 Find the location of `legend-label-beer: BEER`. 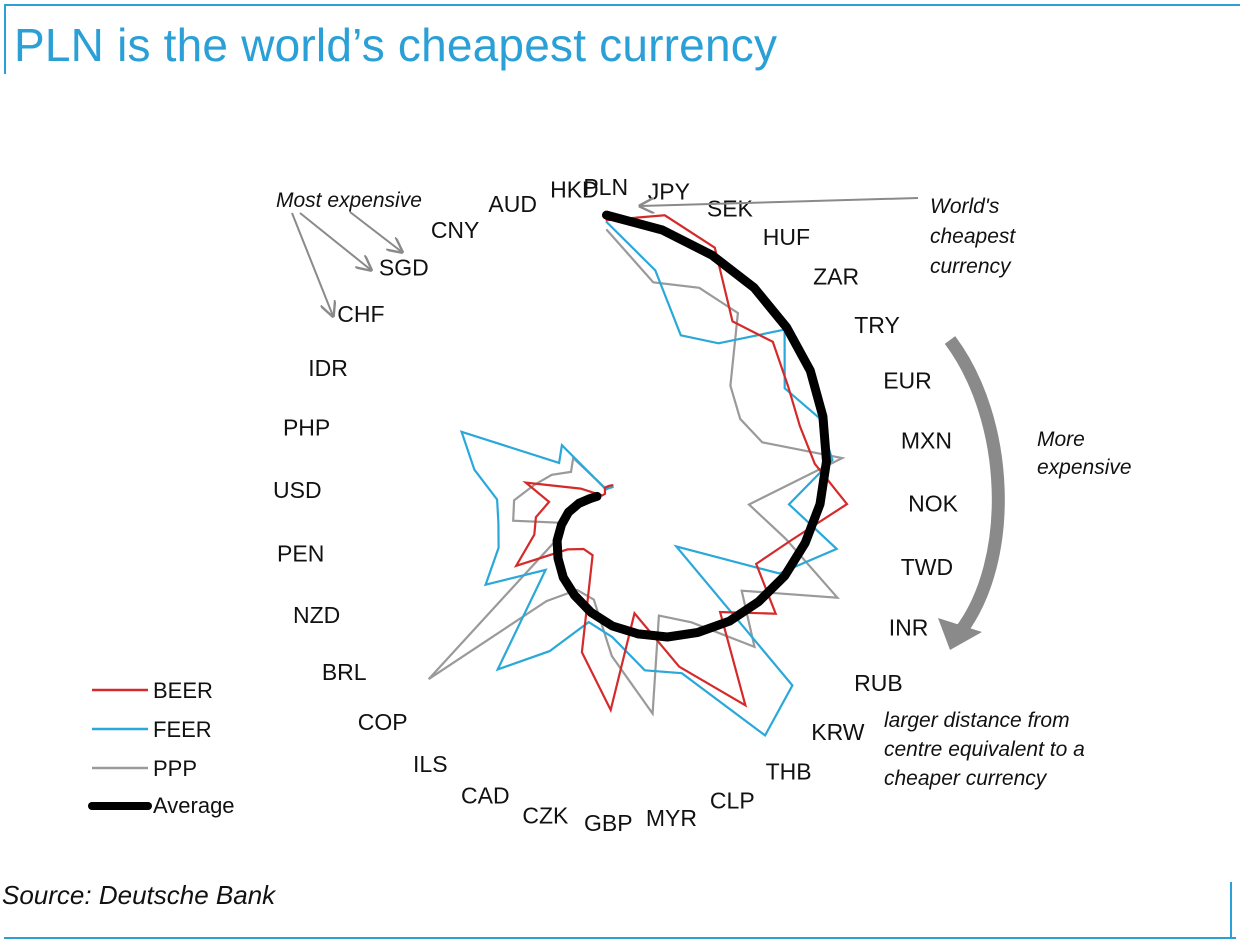

legend-label-beer: BEER is located at coordinates (183, 690).